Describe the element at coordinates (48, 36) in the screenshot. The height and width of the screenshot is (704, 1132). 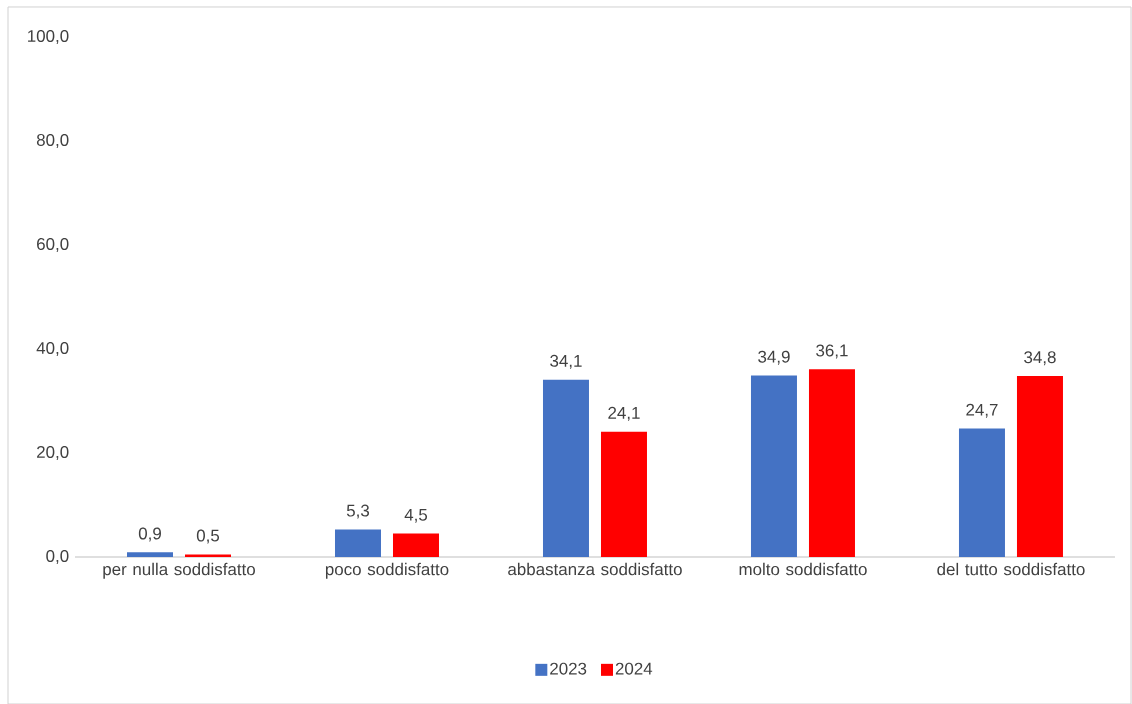
I see `y-tick-label: 100,0` at that location.